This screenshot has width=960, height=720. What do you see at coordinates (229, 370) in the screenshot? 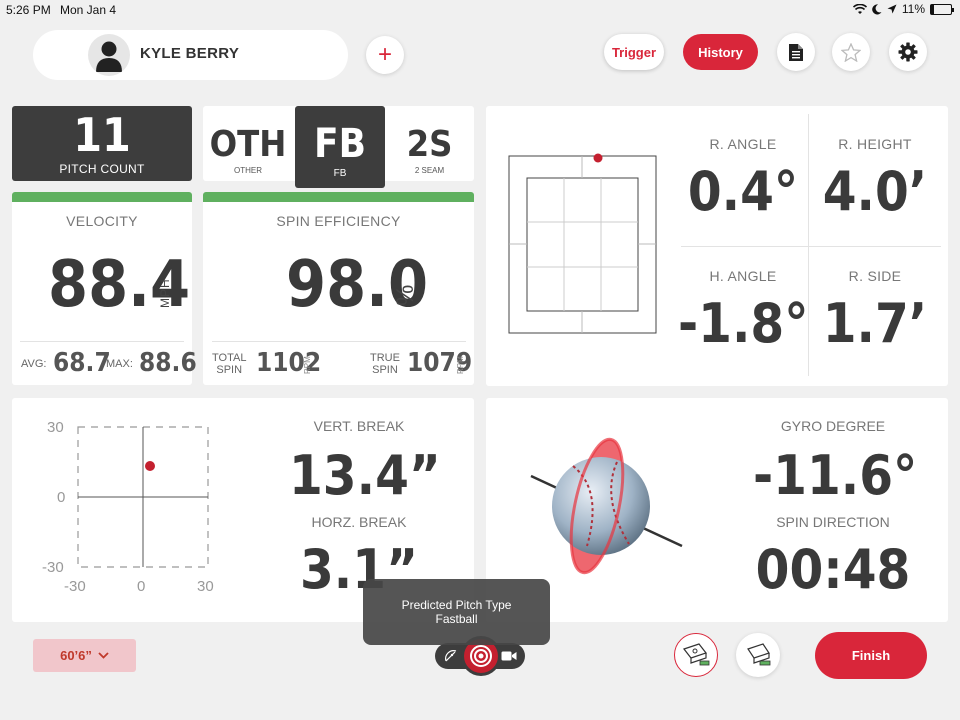
I see `total-spin-label-line2: SPIN` at bounding box center [229, 370].